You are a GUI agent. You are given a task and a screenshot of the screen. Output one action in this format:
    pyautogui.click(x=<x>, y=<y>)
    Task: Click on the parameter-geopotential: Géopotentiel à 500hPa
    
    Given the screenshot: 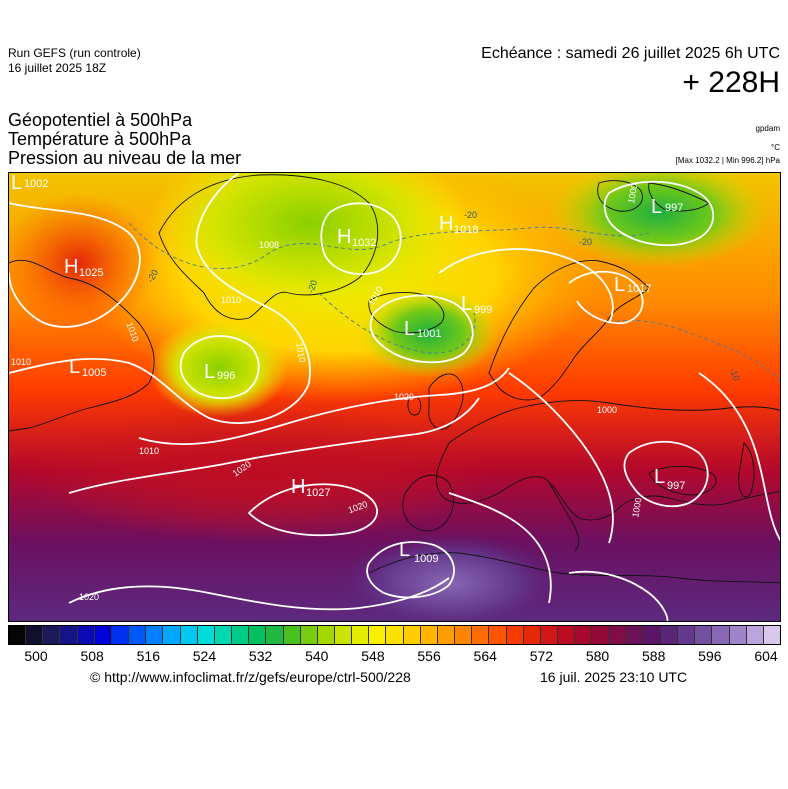 What is the action you would take?
    pyautogui.click(x=100, y=120)
    